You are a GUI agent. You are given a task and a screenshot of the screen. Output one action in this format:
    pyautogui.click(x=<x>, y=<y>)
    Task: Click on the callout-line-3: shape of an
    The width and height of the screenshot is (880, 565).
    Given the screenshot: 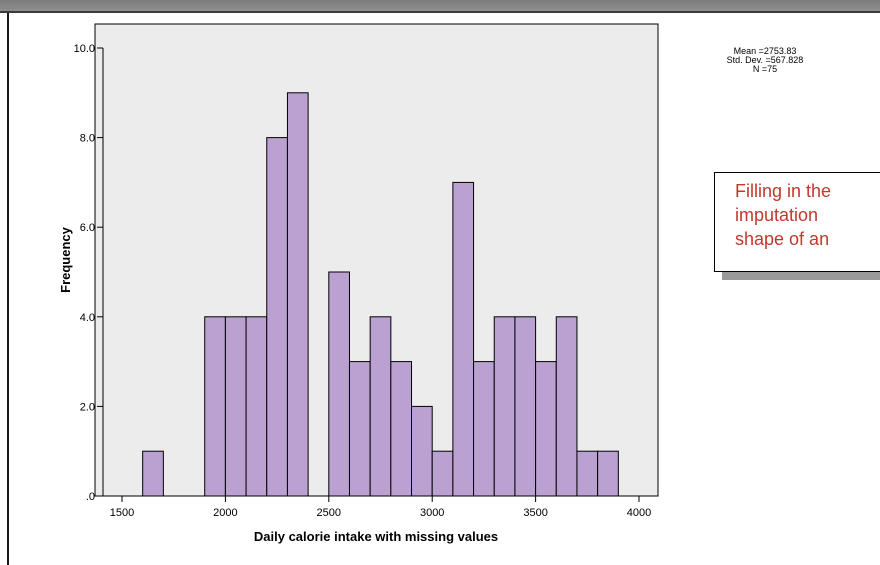 What is the action you would take?
    pyautogui.click(x=782, y=239)
    